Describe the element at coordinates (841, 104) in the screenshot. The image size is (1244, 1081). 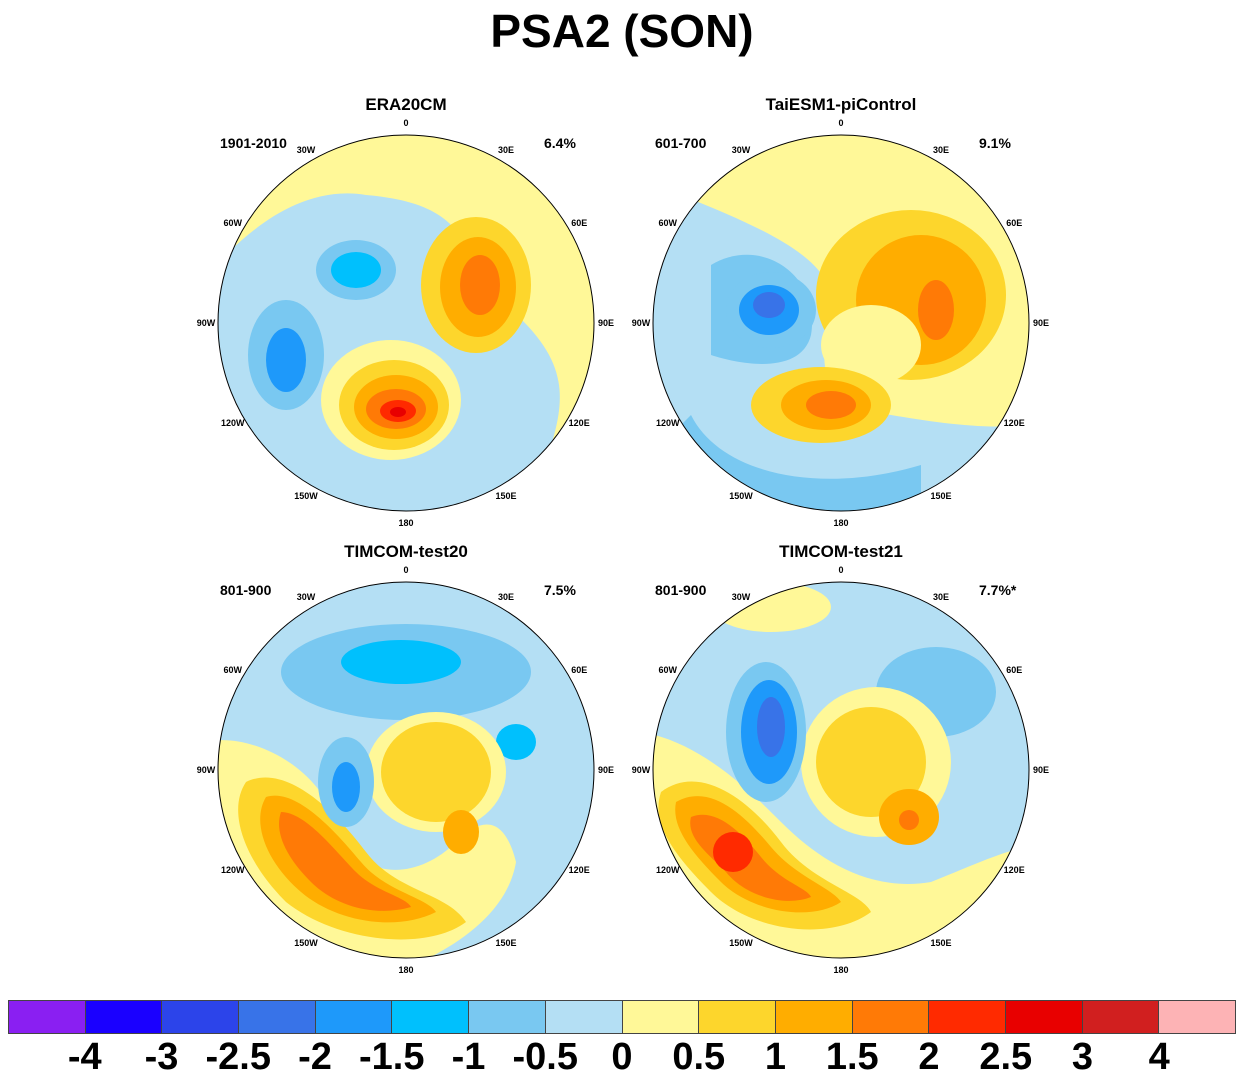
I see `panel-title: TaiESM1-piControl` at that location.